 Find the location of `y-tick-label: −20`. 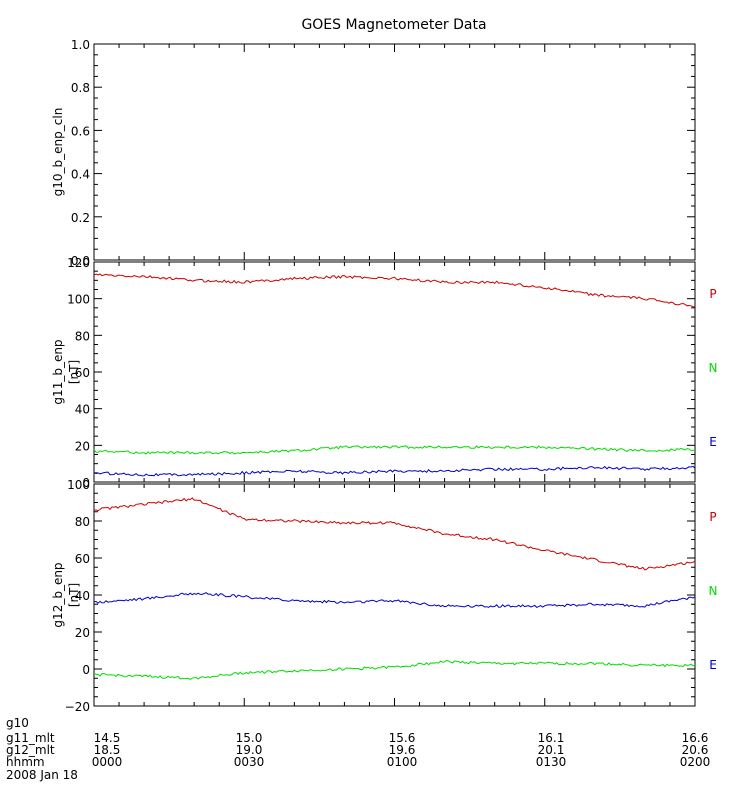

y-tick-label: −20 is located at coordinates (77, 707).